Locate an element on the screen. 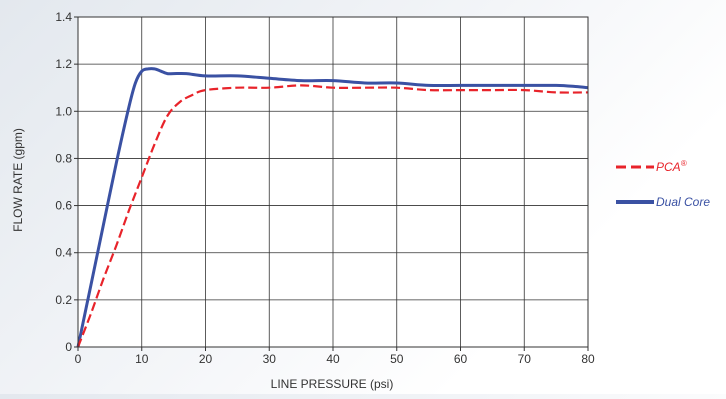 The height and width of the screenshot is (399, 726). y-tick-label: 0.2 is located at coordinates (63, 300).